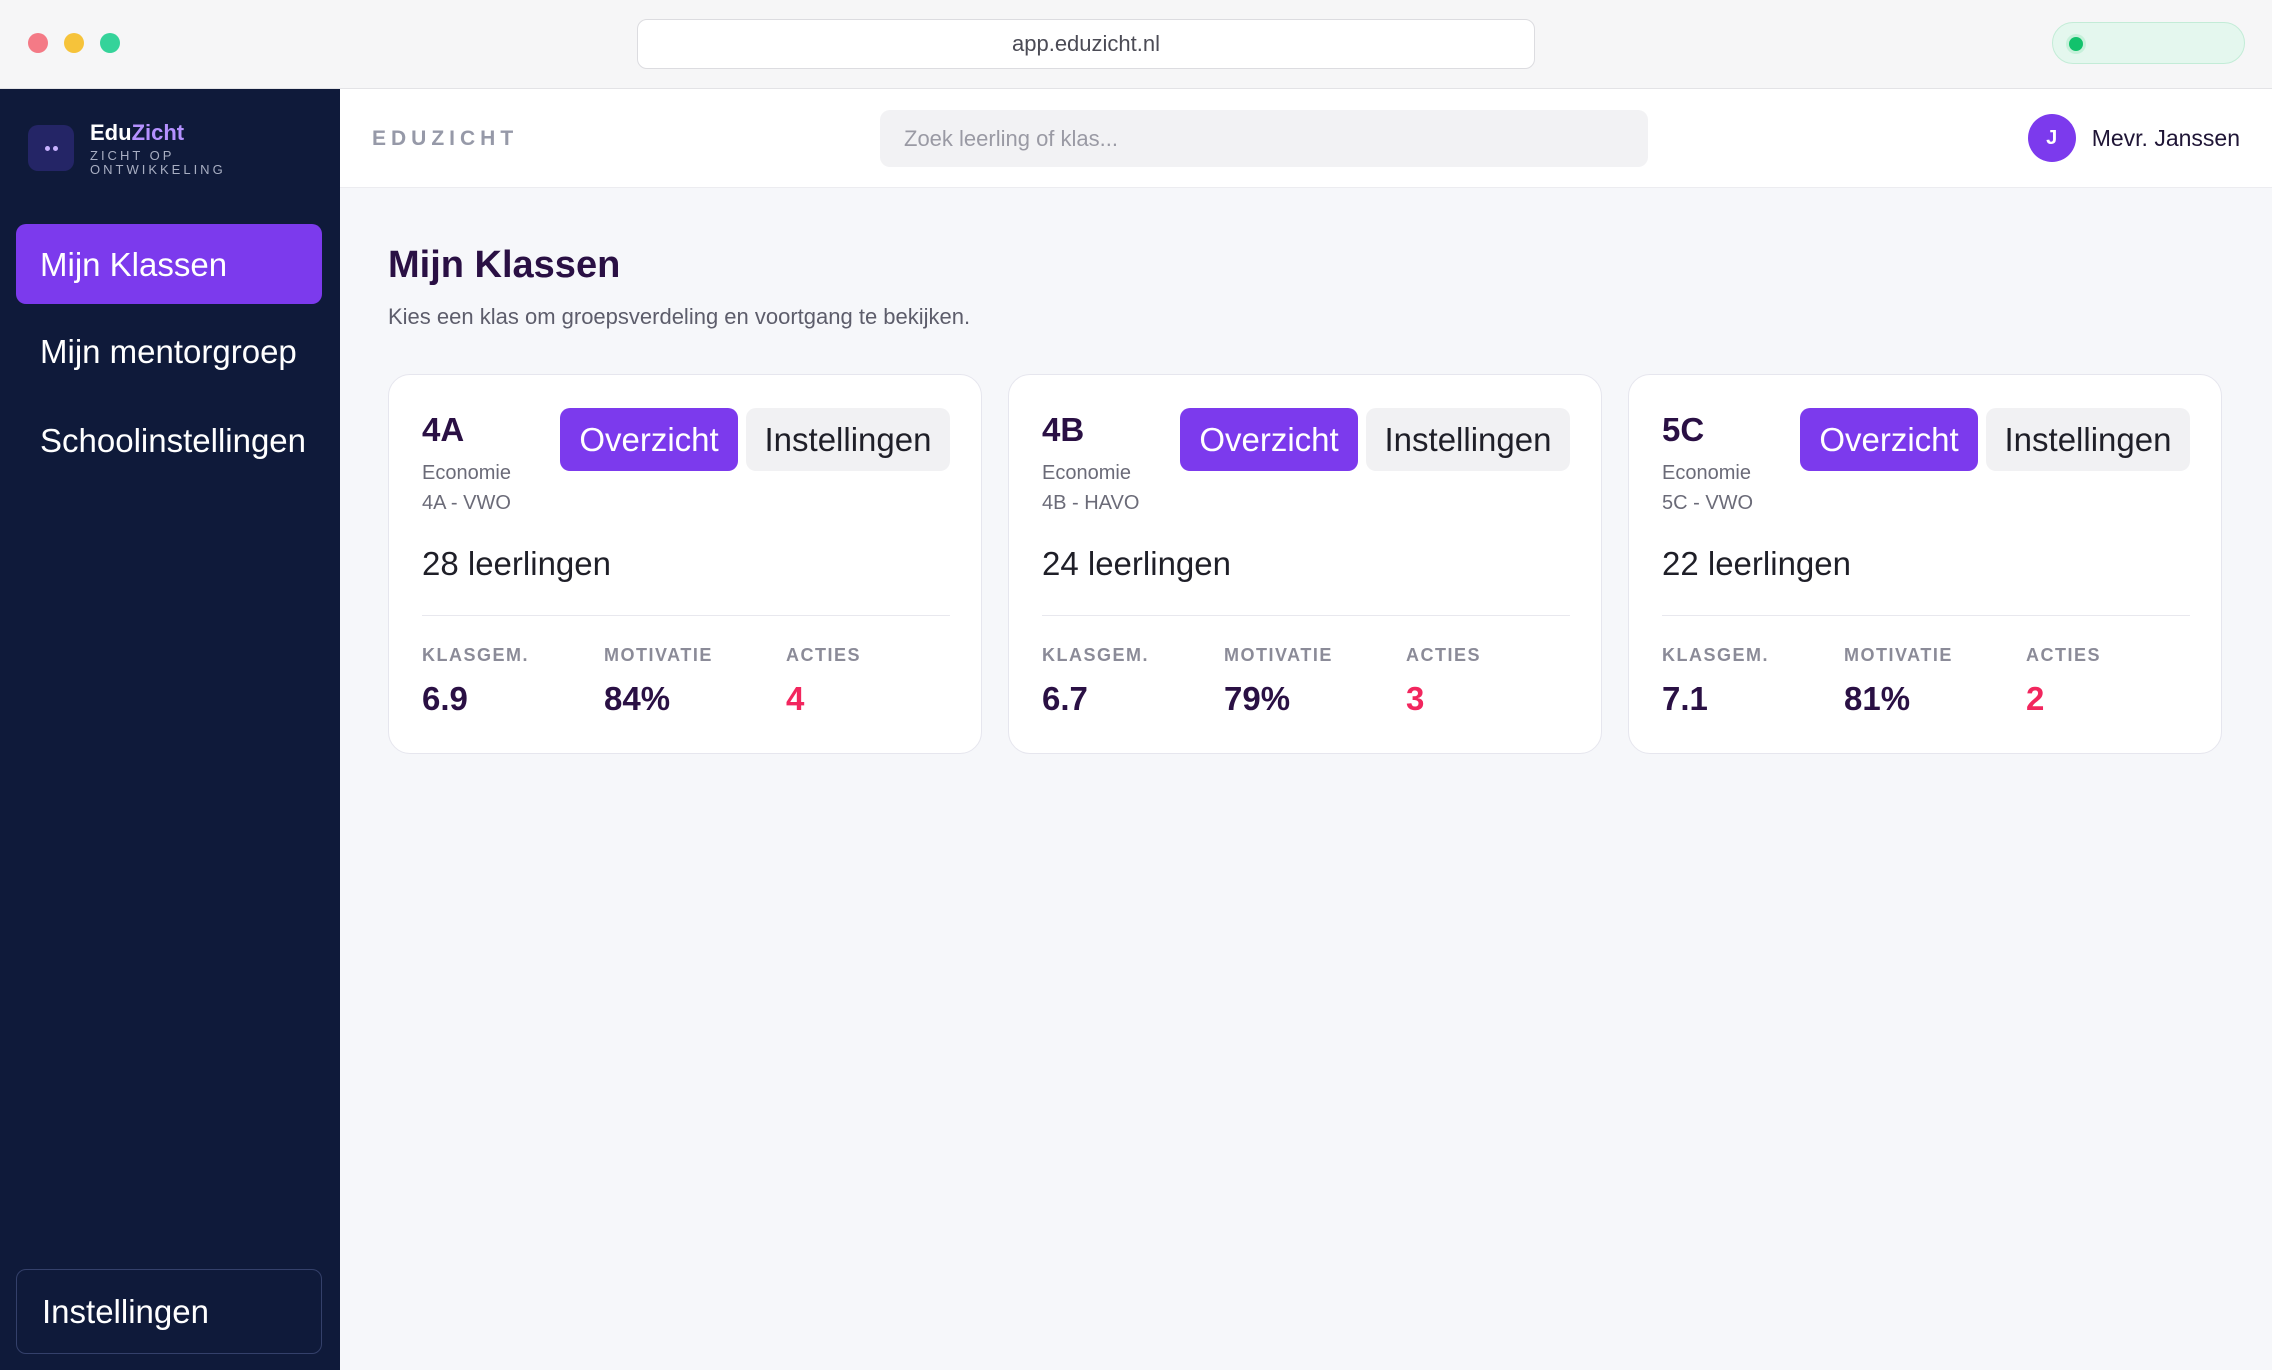  Describe the element at coordinates (169, 1311) in the screenshot. I see `settings-button: Instellingen` at that location.